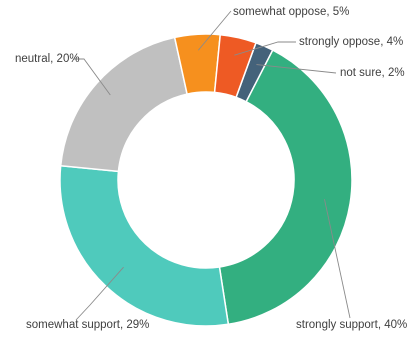  Describe the element at coordinates (235, 66) in the screenshot. I see `slice-strongly-oppose` at that location.